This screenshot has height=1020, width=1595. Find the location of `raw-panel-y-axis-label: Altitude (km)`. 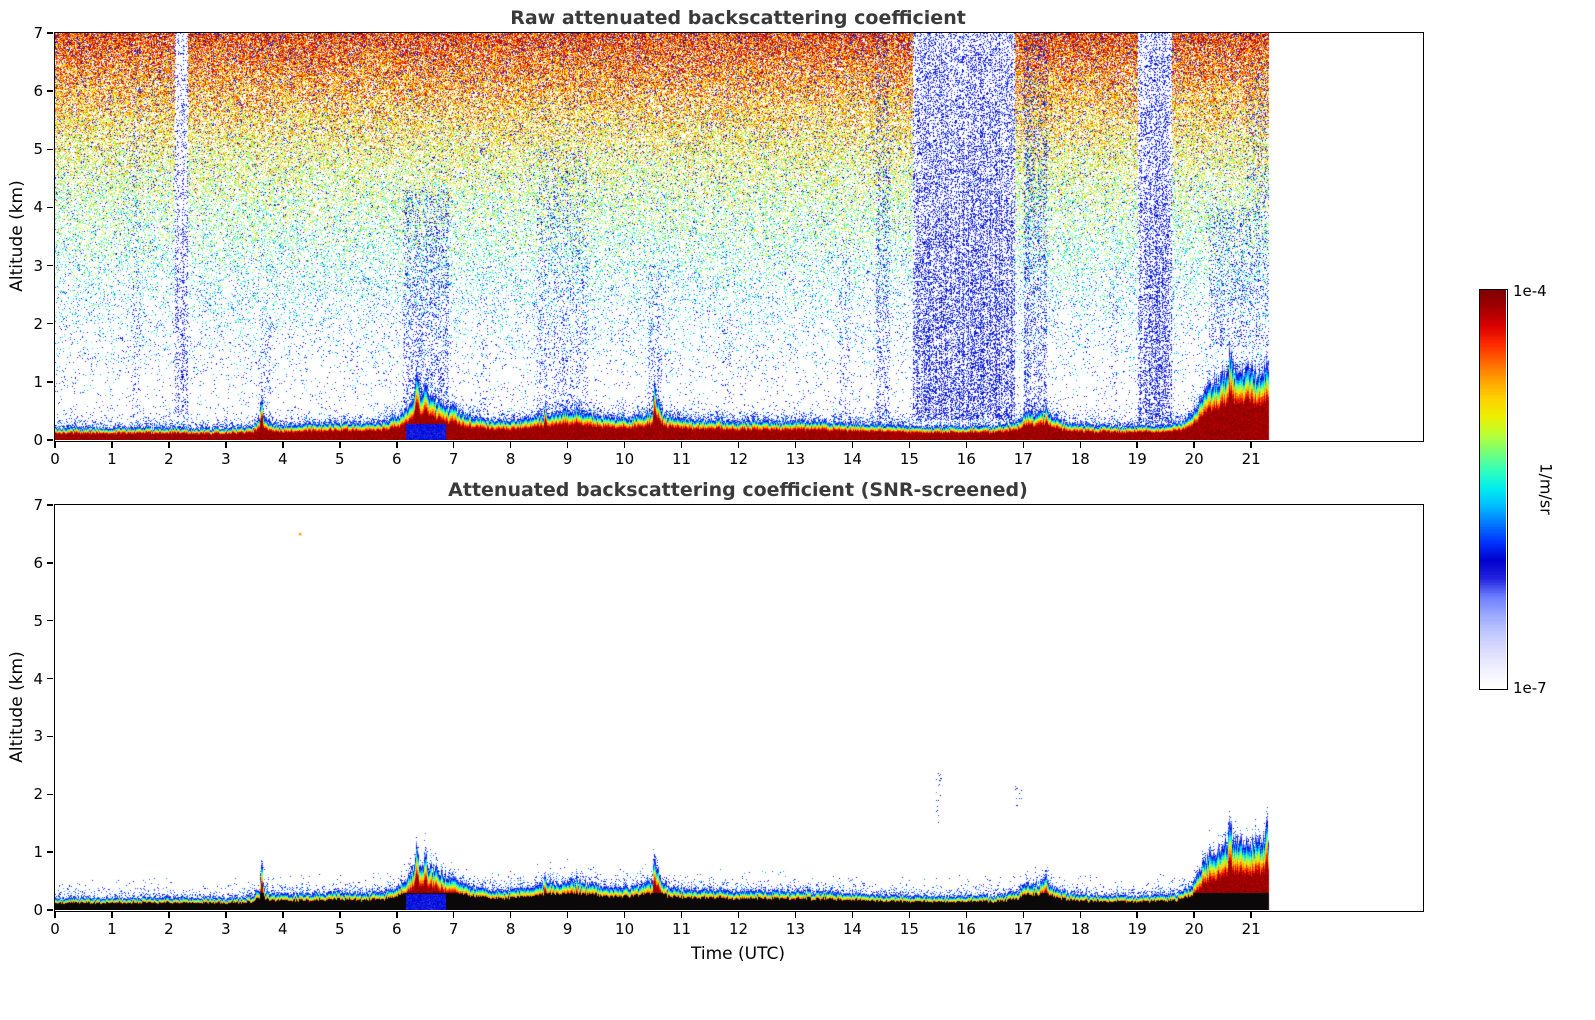

raw-panel-y-axis-label: Altitude (km) is located at coordinates (17, 236).